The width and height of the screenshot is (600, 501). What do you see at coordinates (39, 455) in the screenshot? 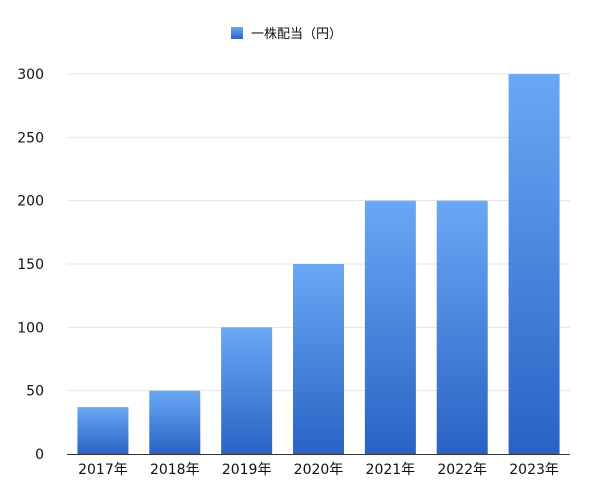
I see `y-tick-label: 0` at bounding box center [39, 455].